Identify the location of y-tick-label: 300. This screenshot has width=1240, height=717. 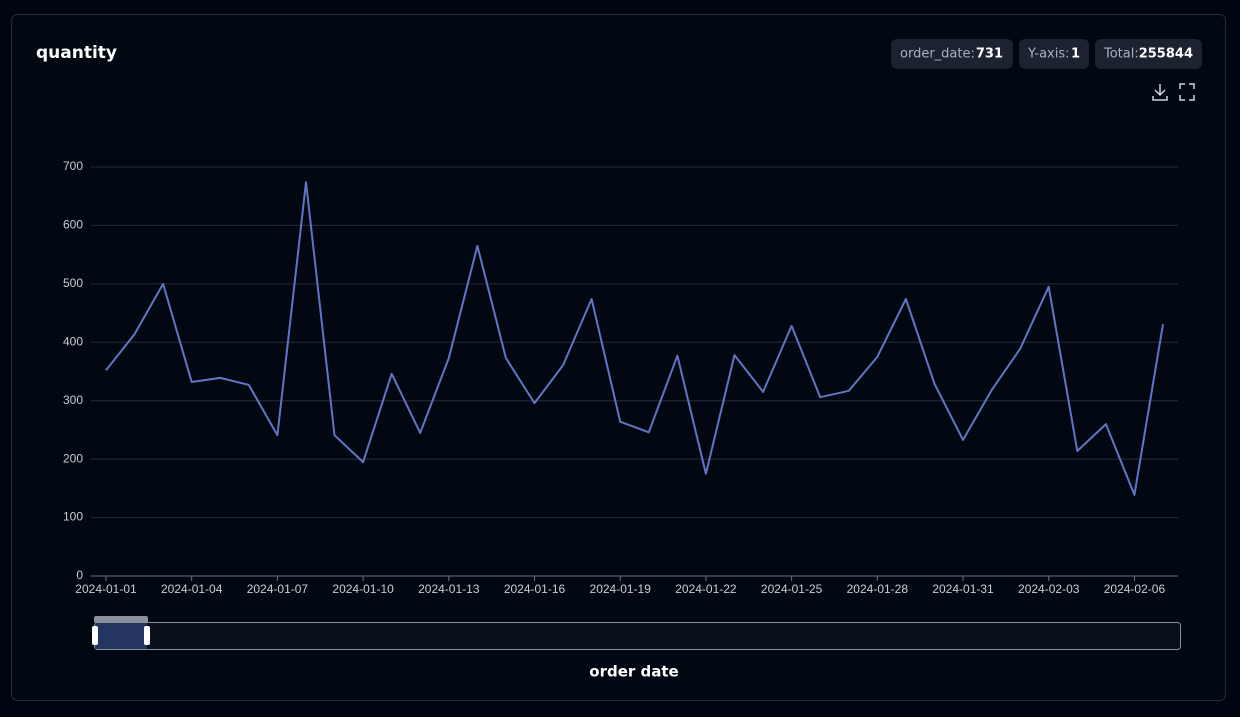
(73, 400).